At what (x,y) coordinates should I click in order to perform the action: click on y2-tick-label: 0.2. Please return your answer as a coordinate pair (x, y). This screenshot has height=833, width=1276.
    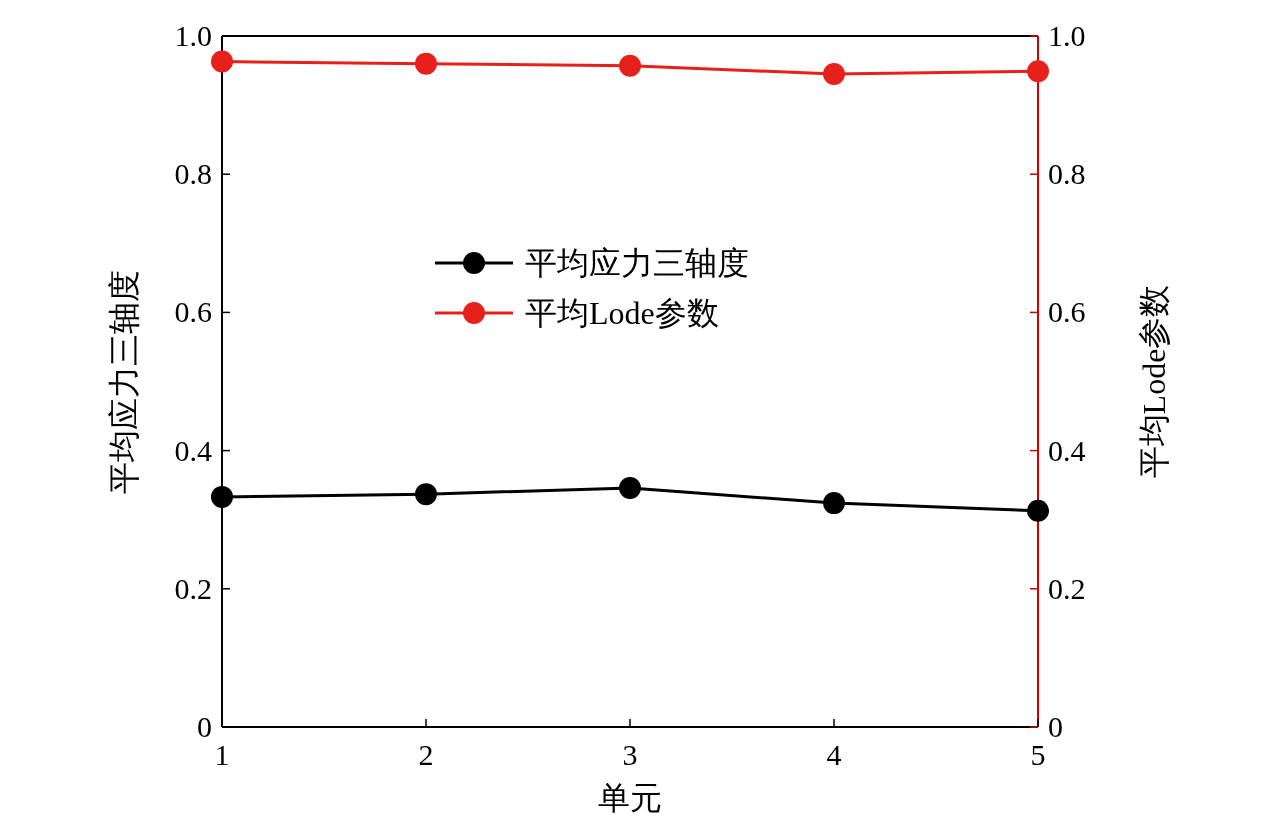
    Looking at the image, I should click on (1067, 588).